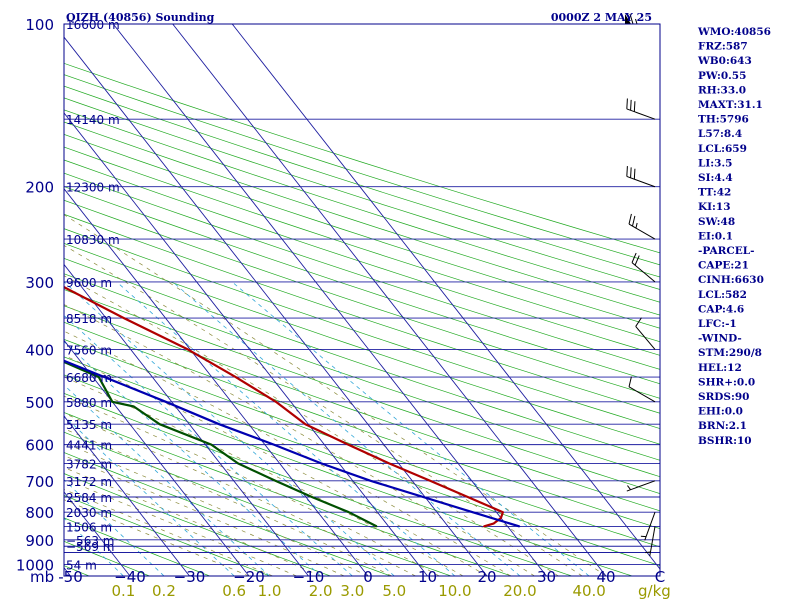 The image size is (800, 600). I want to click on height-level-label: 5880 m, so click(89, 403).